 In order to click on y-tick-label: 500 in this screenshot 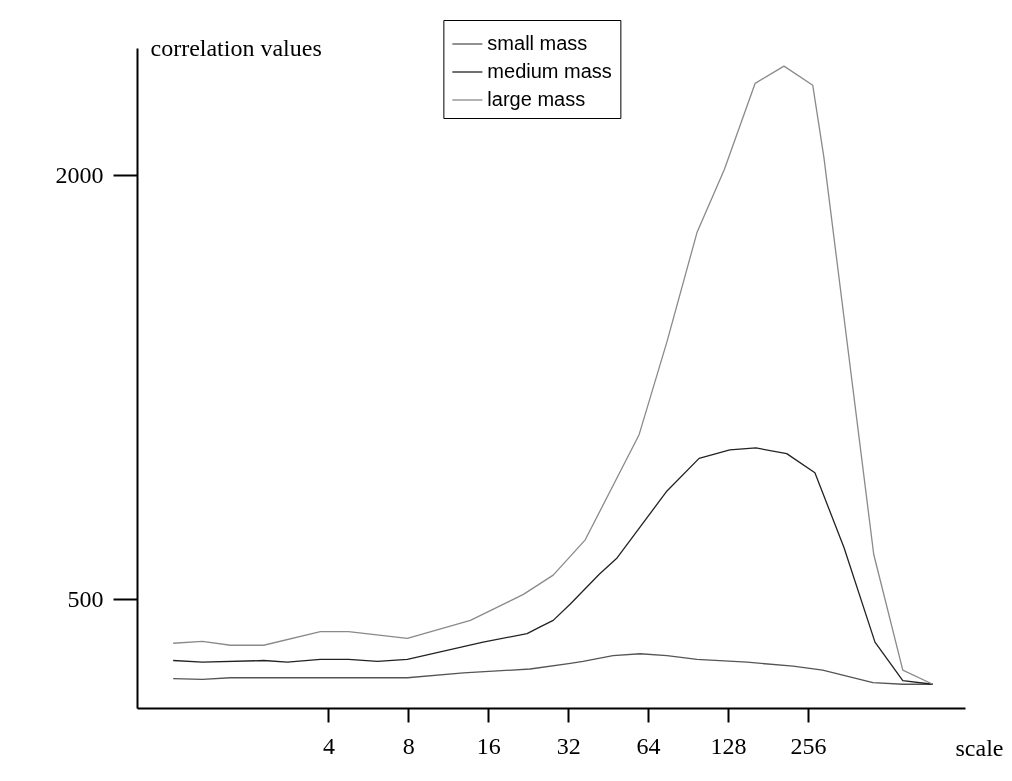, I will do `click(85, 598)`.